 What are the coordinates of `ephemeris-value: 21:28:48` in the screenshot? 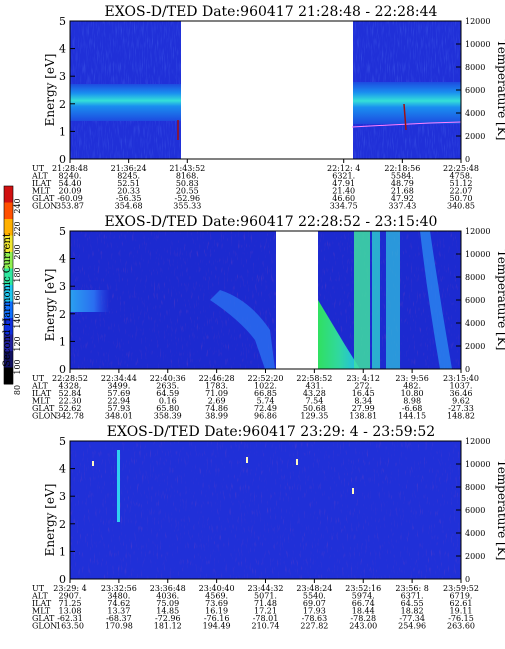 It's located at (70, 168).